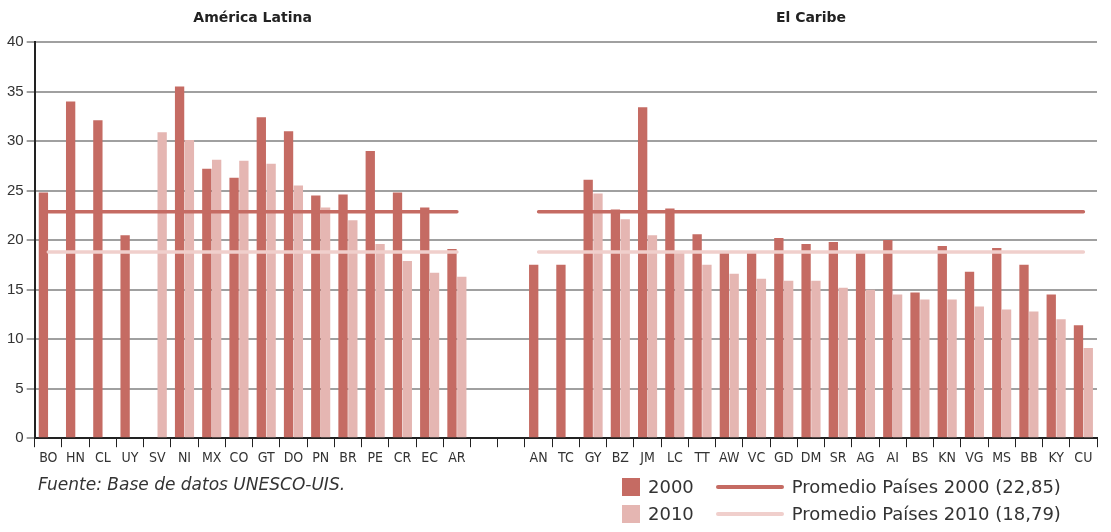  I want to click on y-tick-label: 35, so click(15, 90).